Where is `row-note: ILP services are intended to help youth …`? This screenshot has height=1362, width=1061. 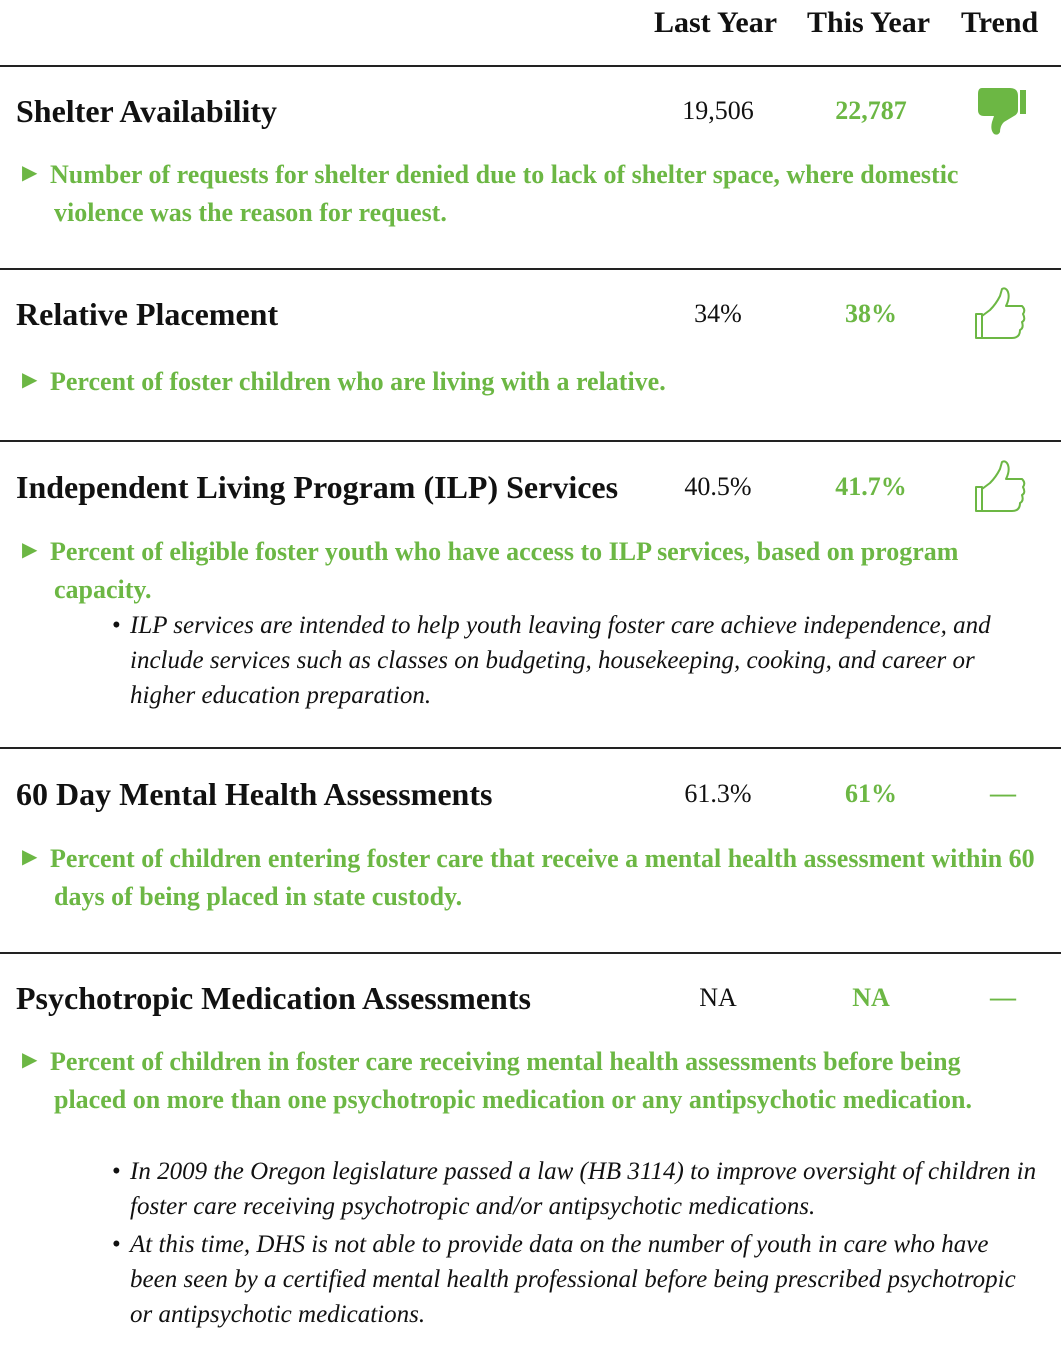
row-note: ILP services are intended to help youth … is located at coordinates (560, 660).